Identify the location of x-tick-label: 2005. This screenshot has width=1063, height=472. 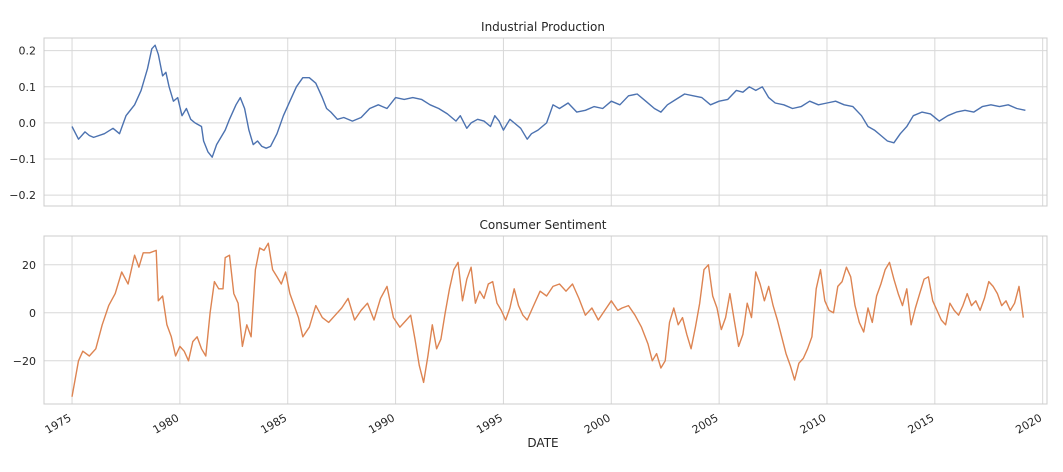
(705, 423).